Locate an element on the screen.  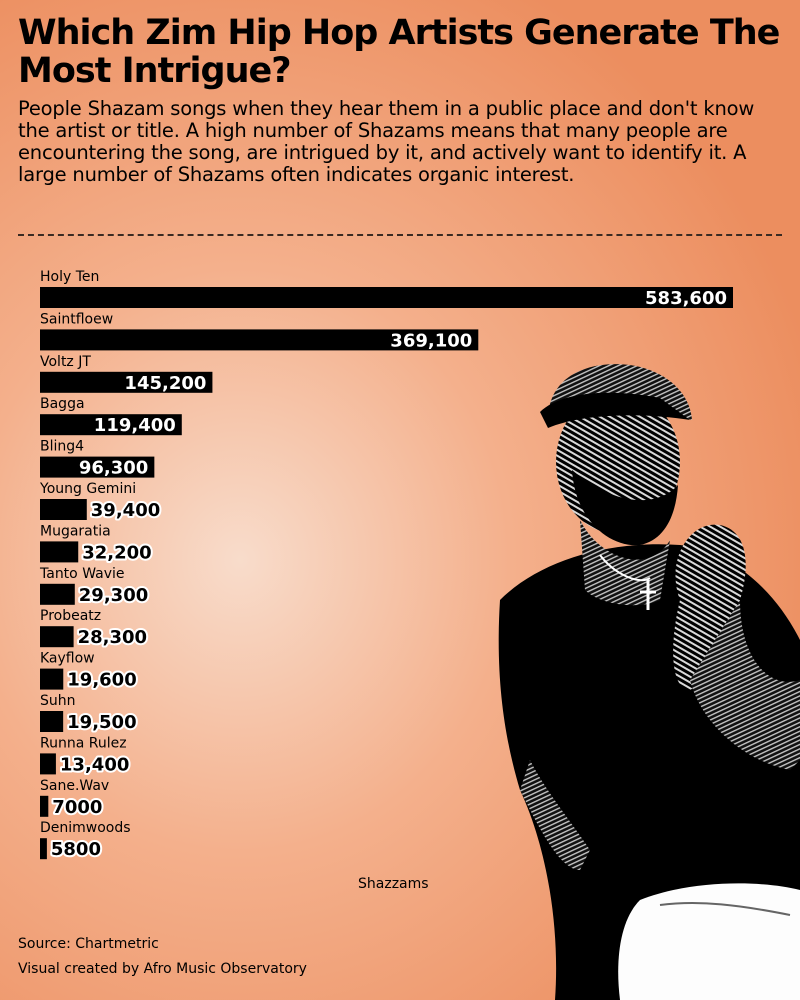
value-label: 28,300 is located at coordinates (112, 637).